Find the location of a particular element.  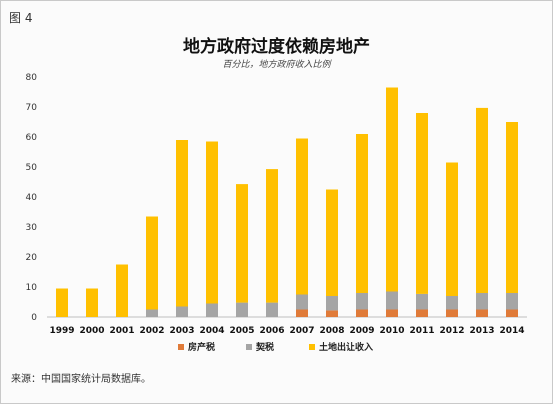

x-tick-label: 2006 is located at coordinates (271, 331).